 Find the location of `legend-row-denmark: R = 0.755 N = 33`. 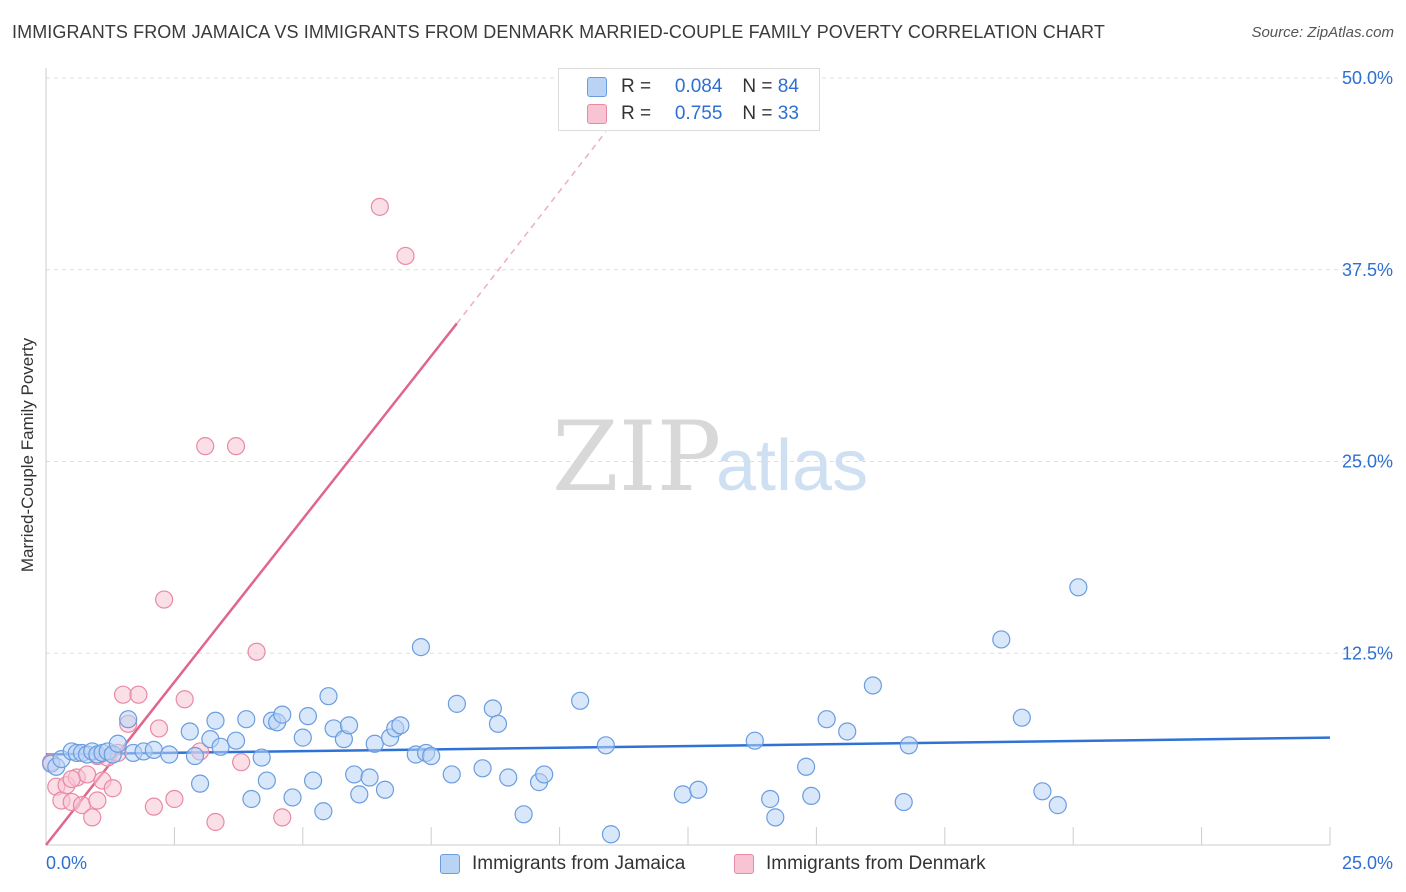

legend-row-denmark: R = 0.755 N = 33 is located at coordinates (693, 114).